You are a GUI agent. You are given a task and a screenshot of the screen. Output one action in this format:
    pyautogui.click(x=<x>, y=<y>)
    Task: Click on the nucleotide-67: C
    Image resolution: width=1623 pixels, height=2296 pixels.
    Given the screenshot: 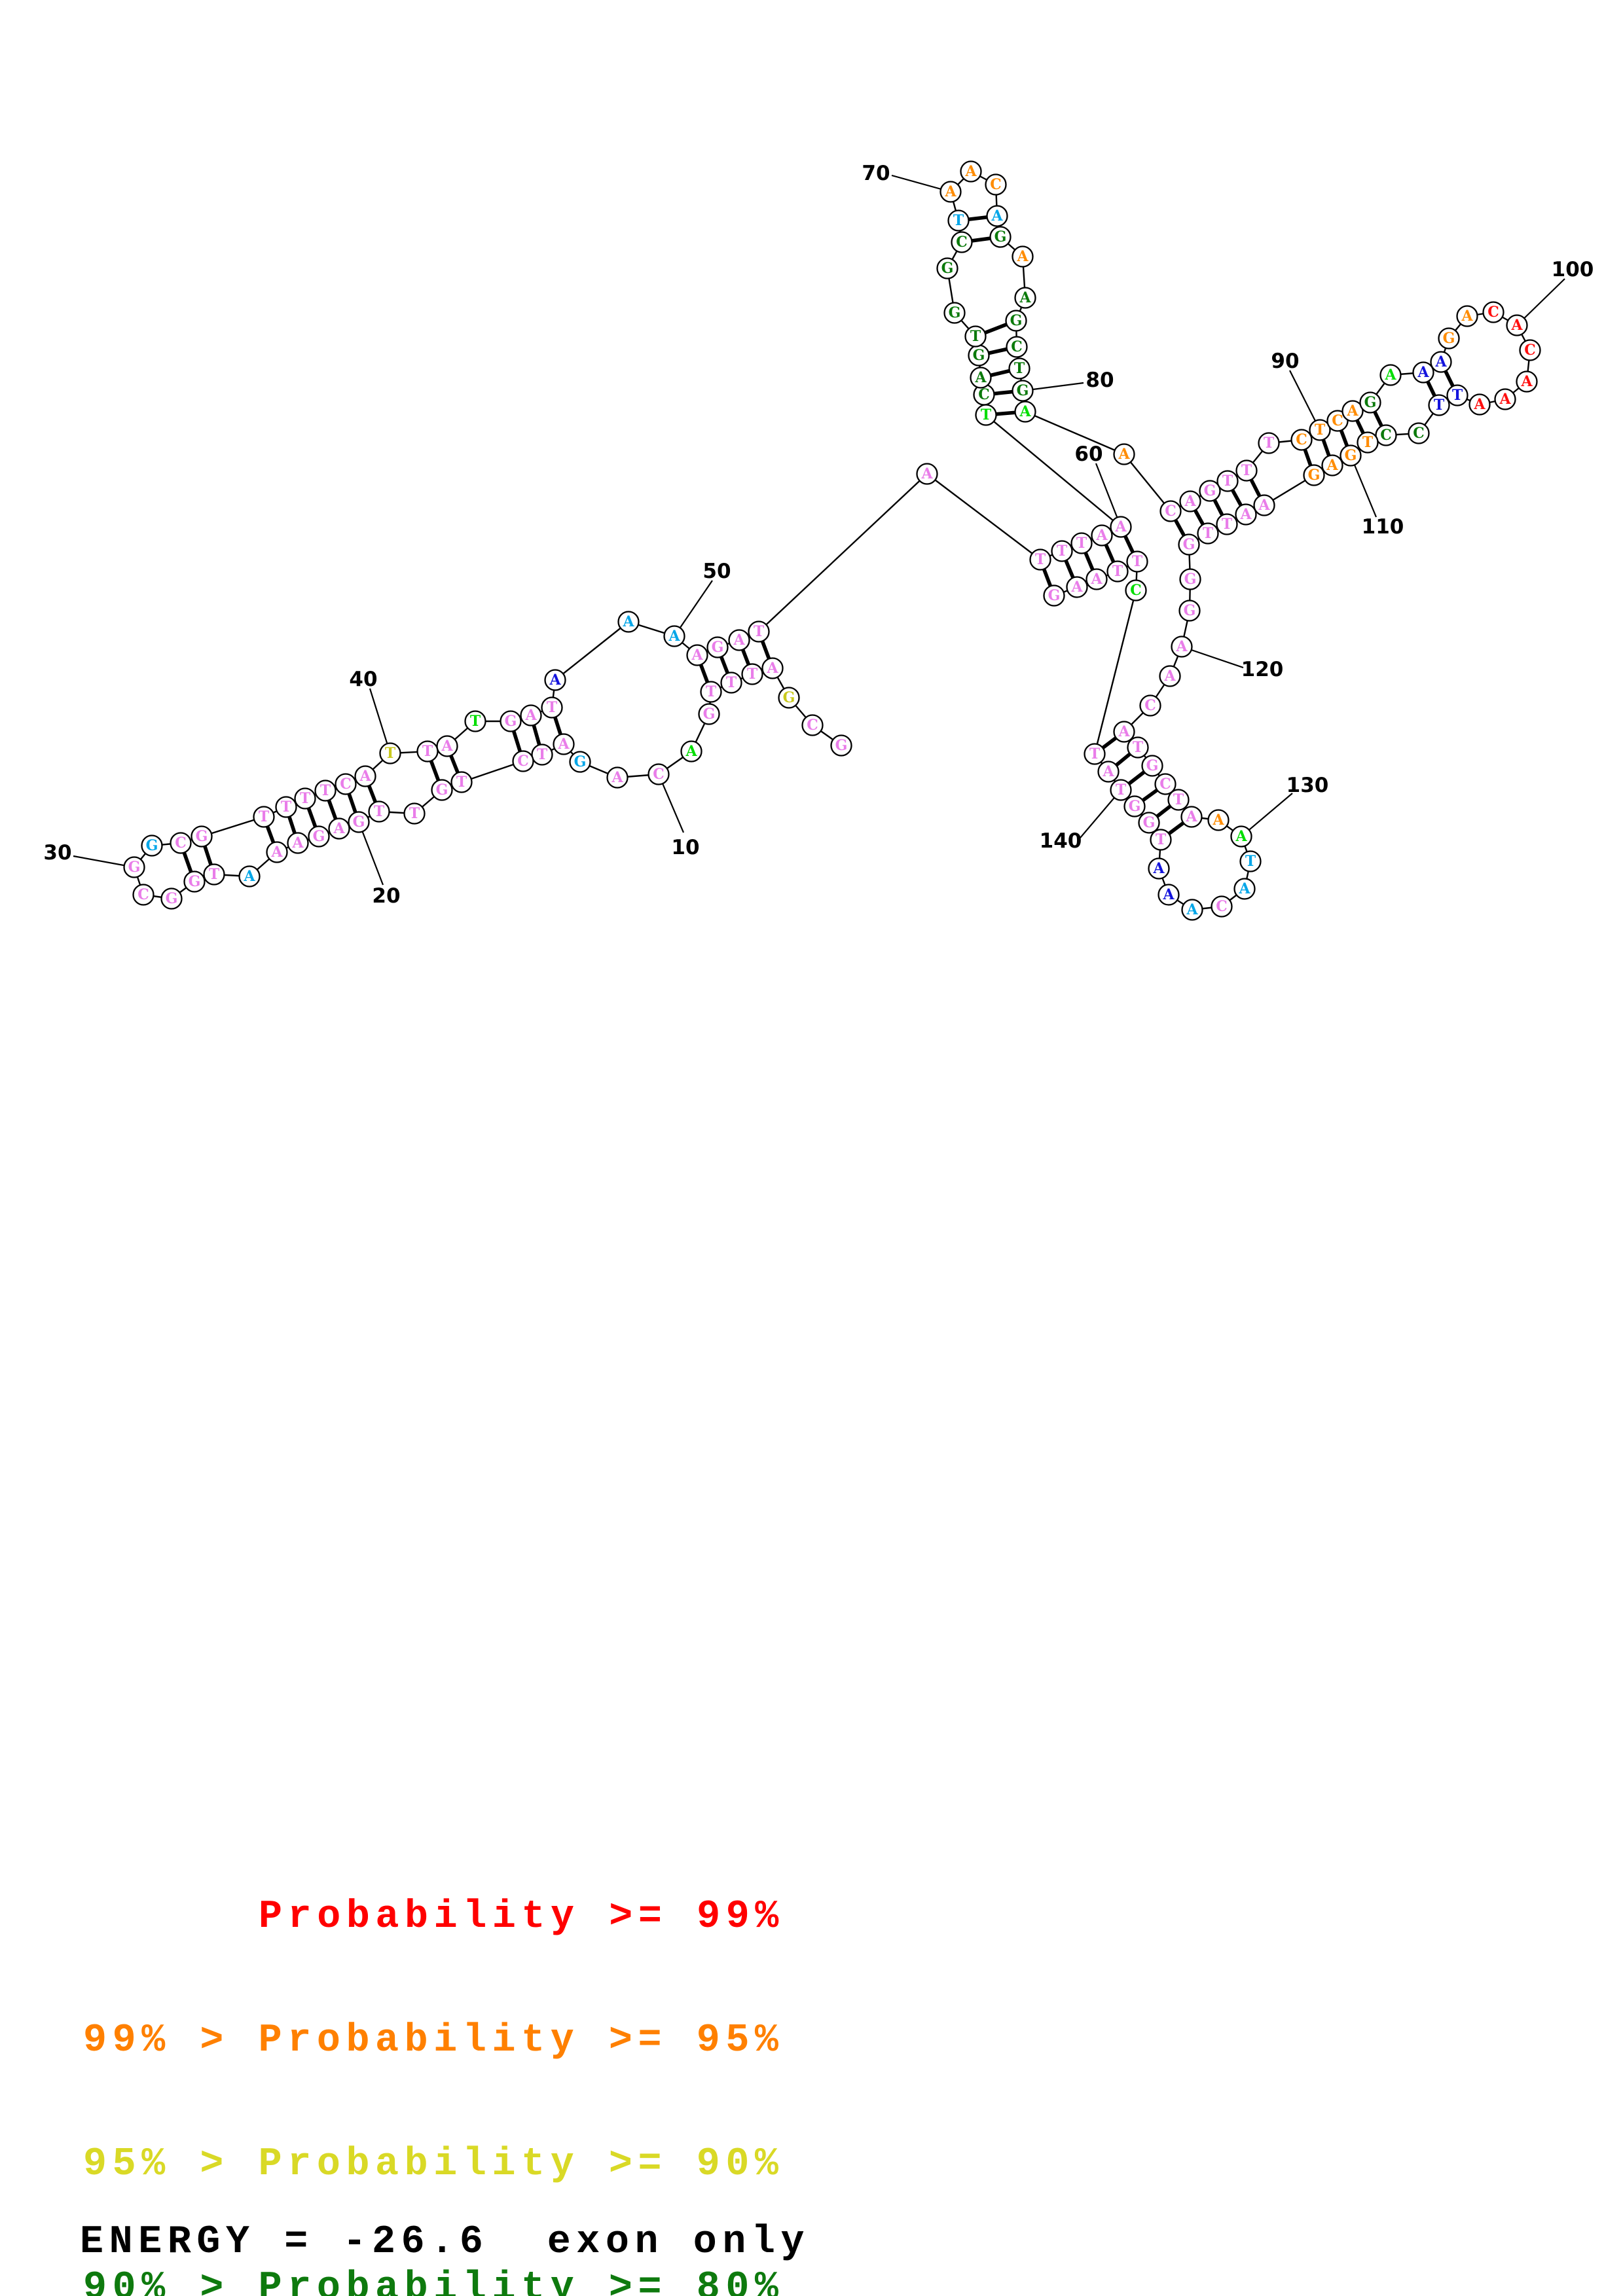 What is the action you would take?
    pyautogui.click(x=962, y=242)
    